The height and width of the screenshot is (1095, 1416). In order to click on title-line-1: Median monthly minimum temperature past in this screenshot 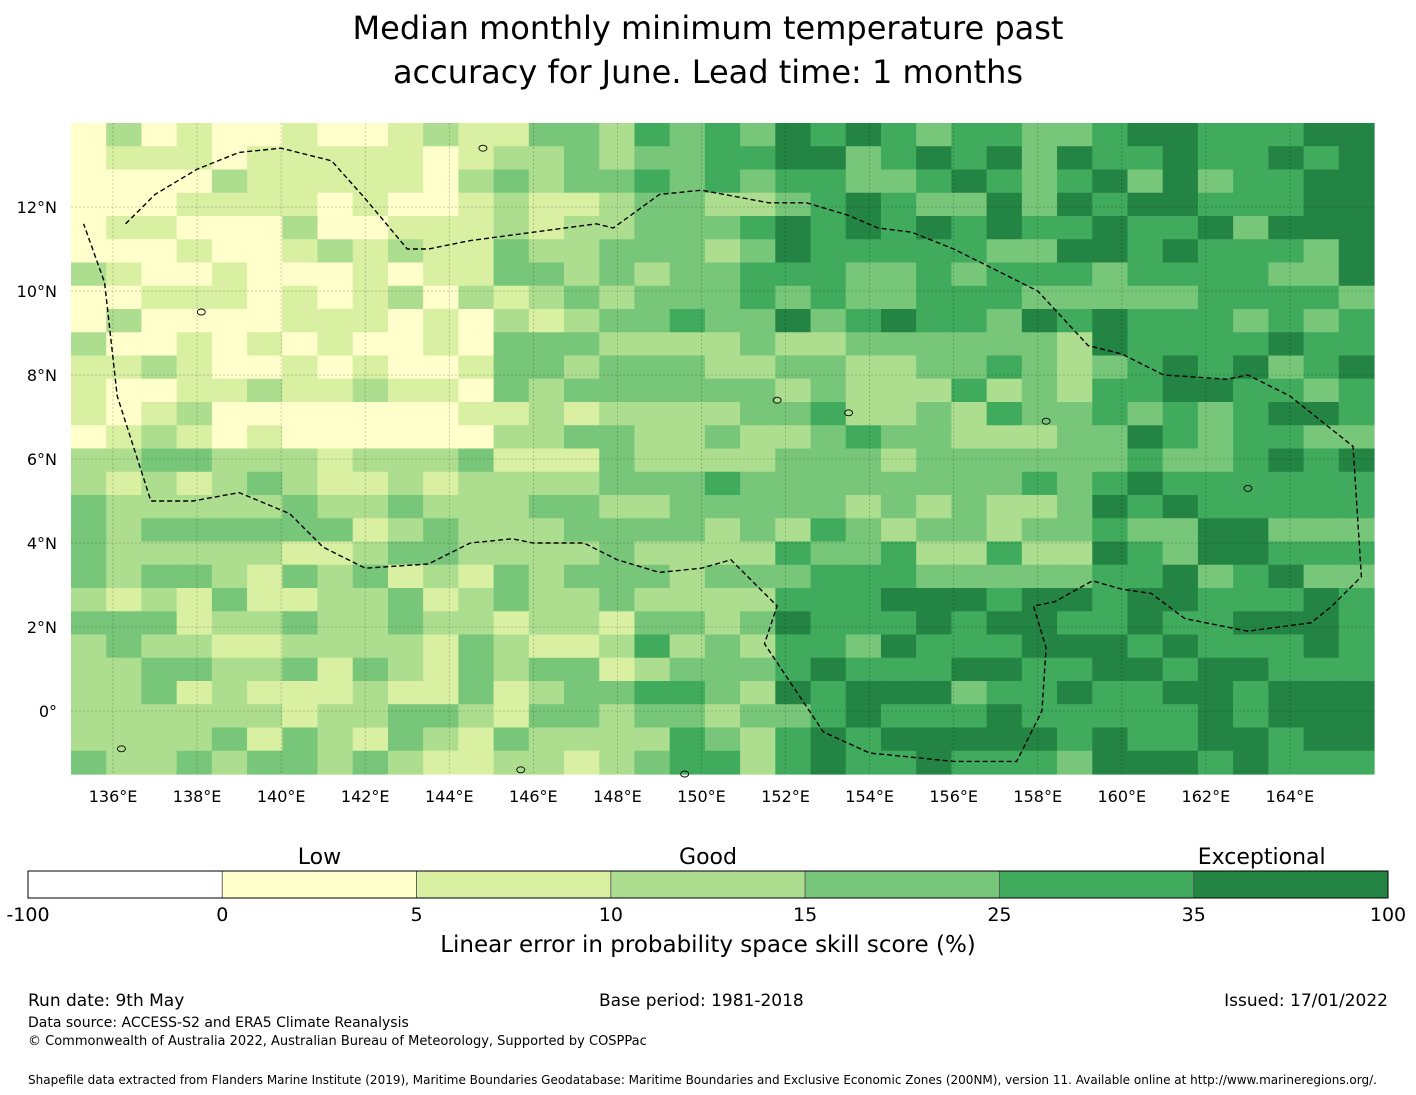, I will do `click(708, 28)`.